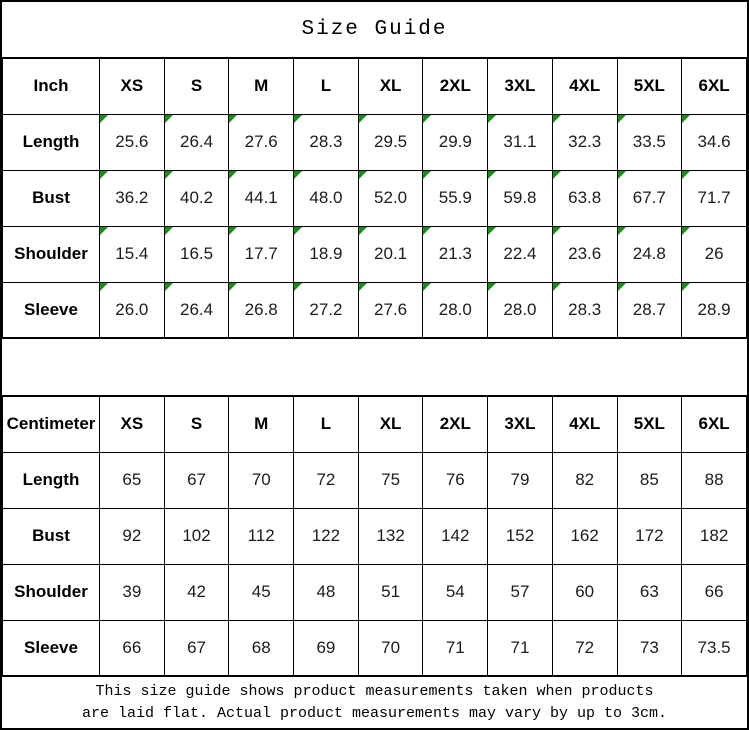 The image size is (749, 730). I want to click on cell-value: 34.6, so click(714, 141).